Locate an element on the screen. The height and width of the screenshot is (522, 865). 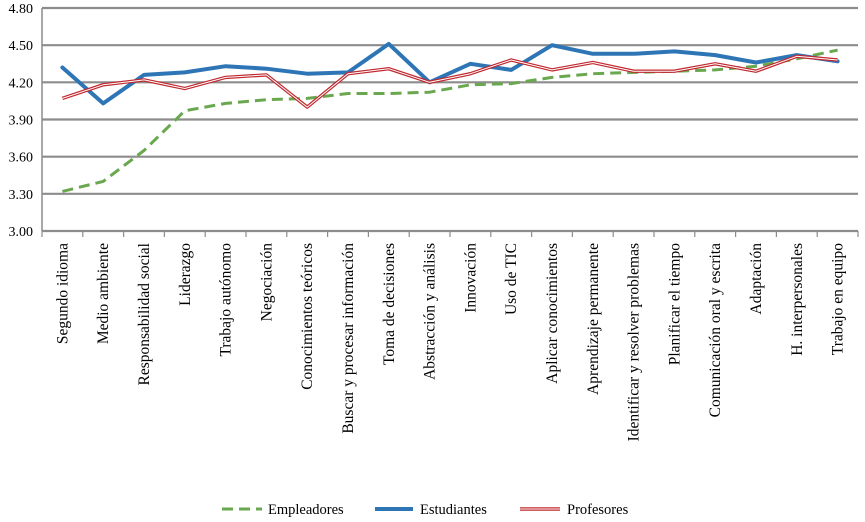
y-tick-label: 3.90 is located at coordinates (21, 121).